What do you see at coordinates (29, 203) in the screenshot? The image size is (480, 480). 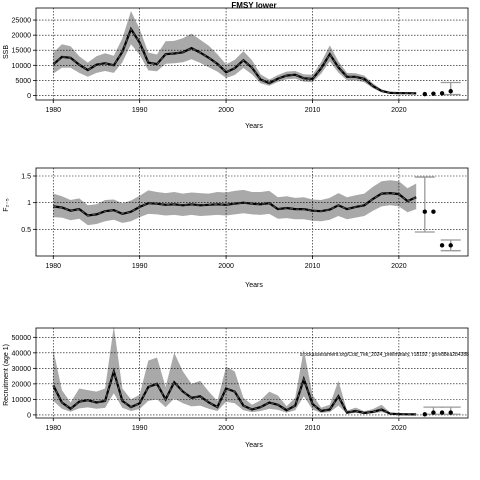 I see `y-tick-label: 1` at bounding box center [29, 203].